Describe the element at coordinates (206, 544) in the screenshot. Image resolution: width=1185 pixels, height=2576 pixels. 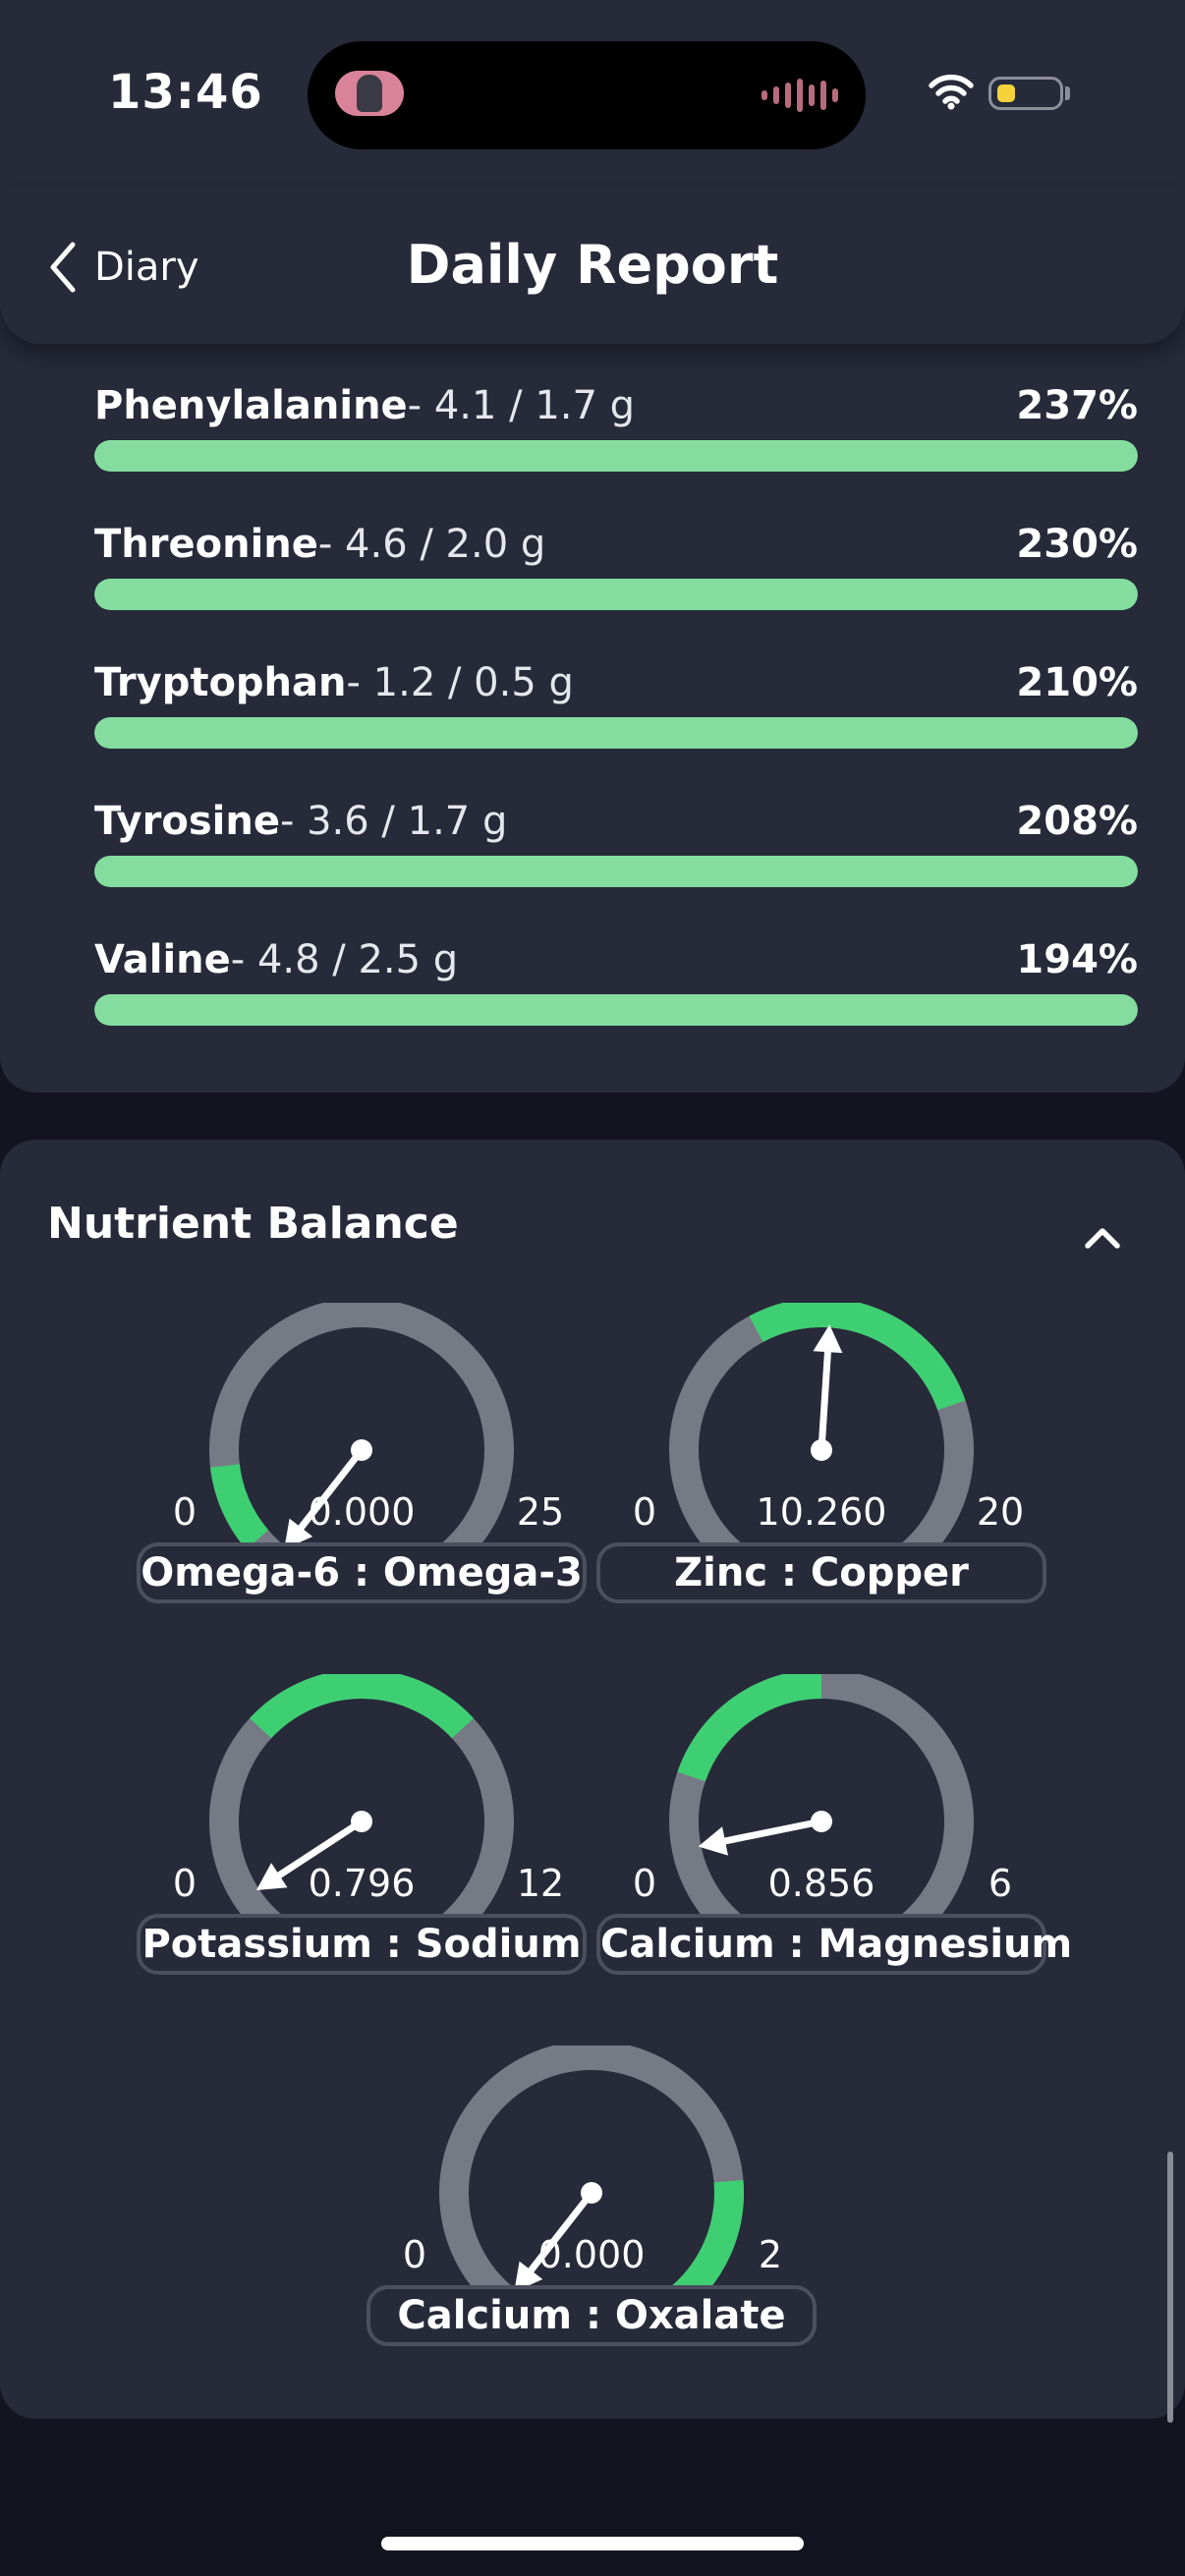
I see `amino-name: Threonine` at that location.